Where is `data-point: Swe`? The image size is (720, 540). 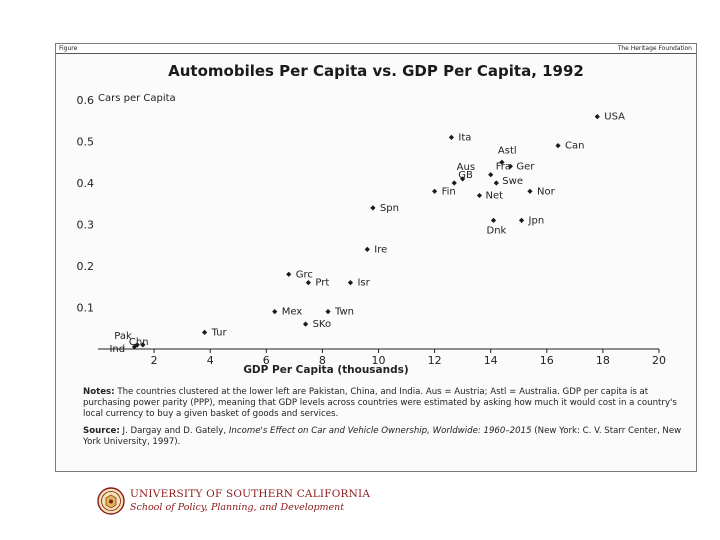
data-point: Swe is located at coordinates (508, 181).